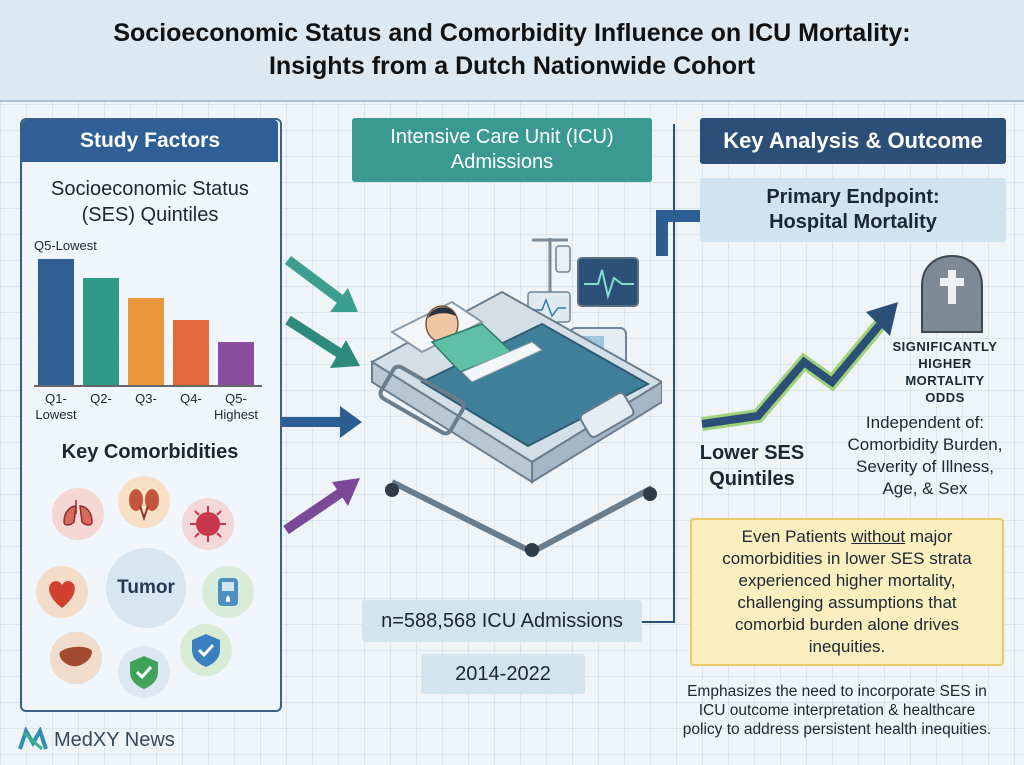 The width and height of the screenshot is (1024, 765). What do you see at coordinates (114, 739) in the screenshot?
I see `brand-name: MedXY News` at bounding box center [114, 739].